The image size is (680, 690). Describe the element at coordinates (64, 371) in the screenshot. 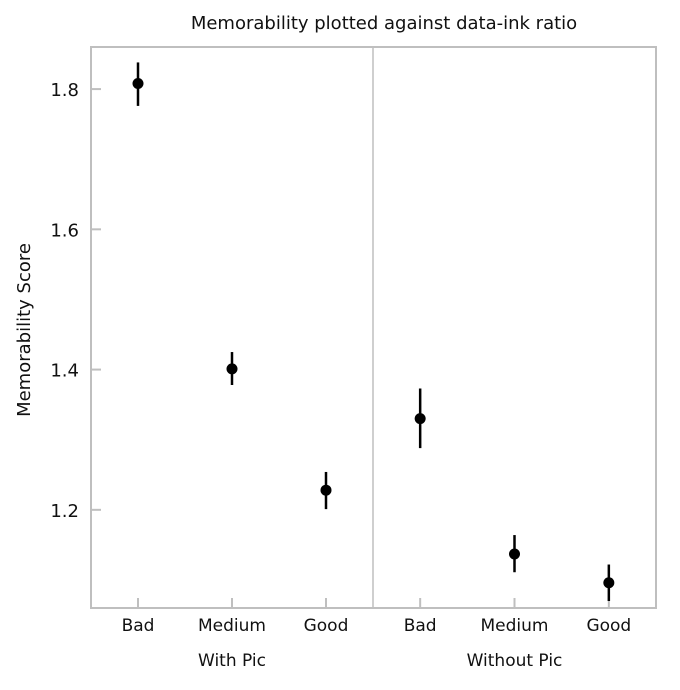

I see `y-tick-label: 1.4` at that location.